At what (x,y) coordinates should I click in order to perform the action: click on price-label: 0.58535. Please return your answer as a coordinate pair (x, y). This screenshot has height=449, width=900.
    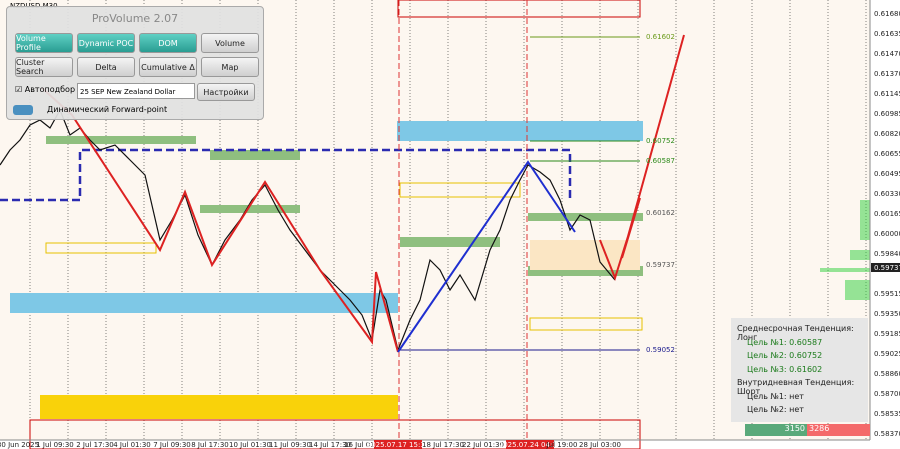
    Looking at the image, I should click on (887, 414).